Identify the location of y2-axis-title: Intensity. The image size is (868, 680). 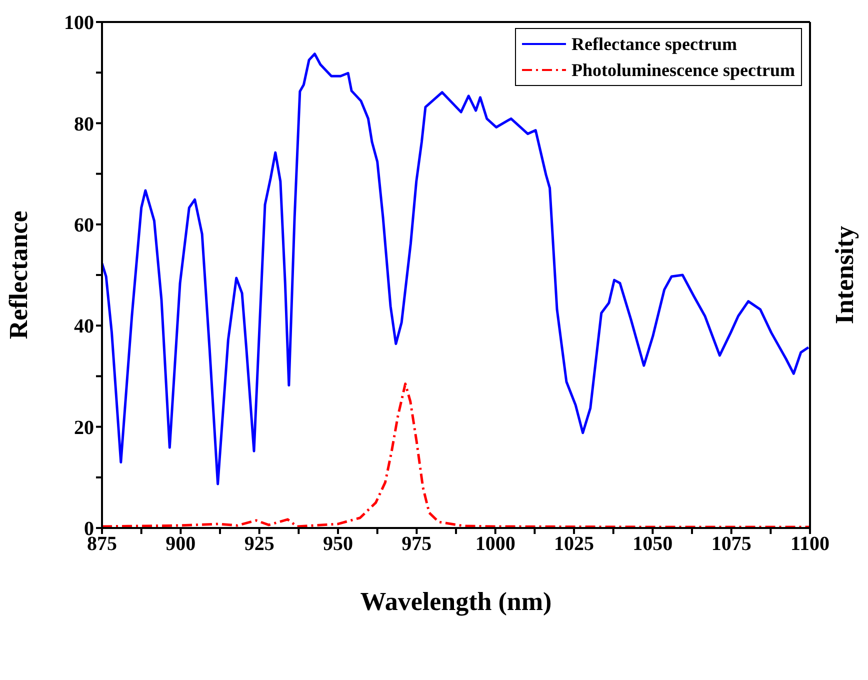
(845, 275).